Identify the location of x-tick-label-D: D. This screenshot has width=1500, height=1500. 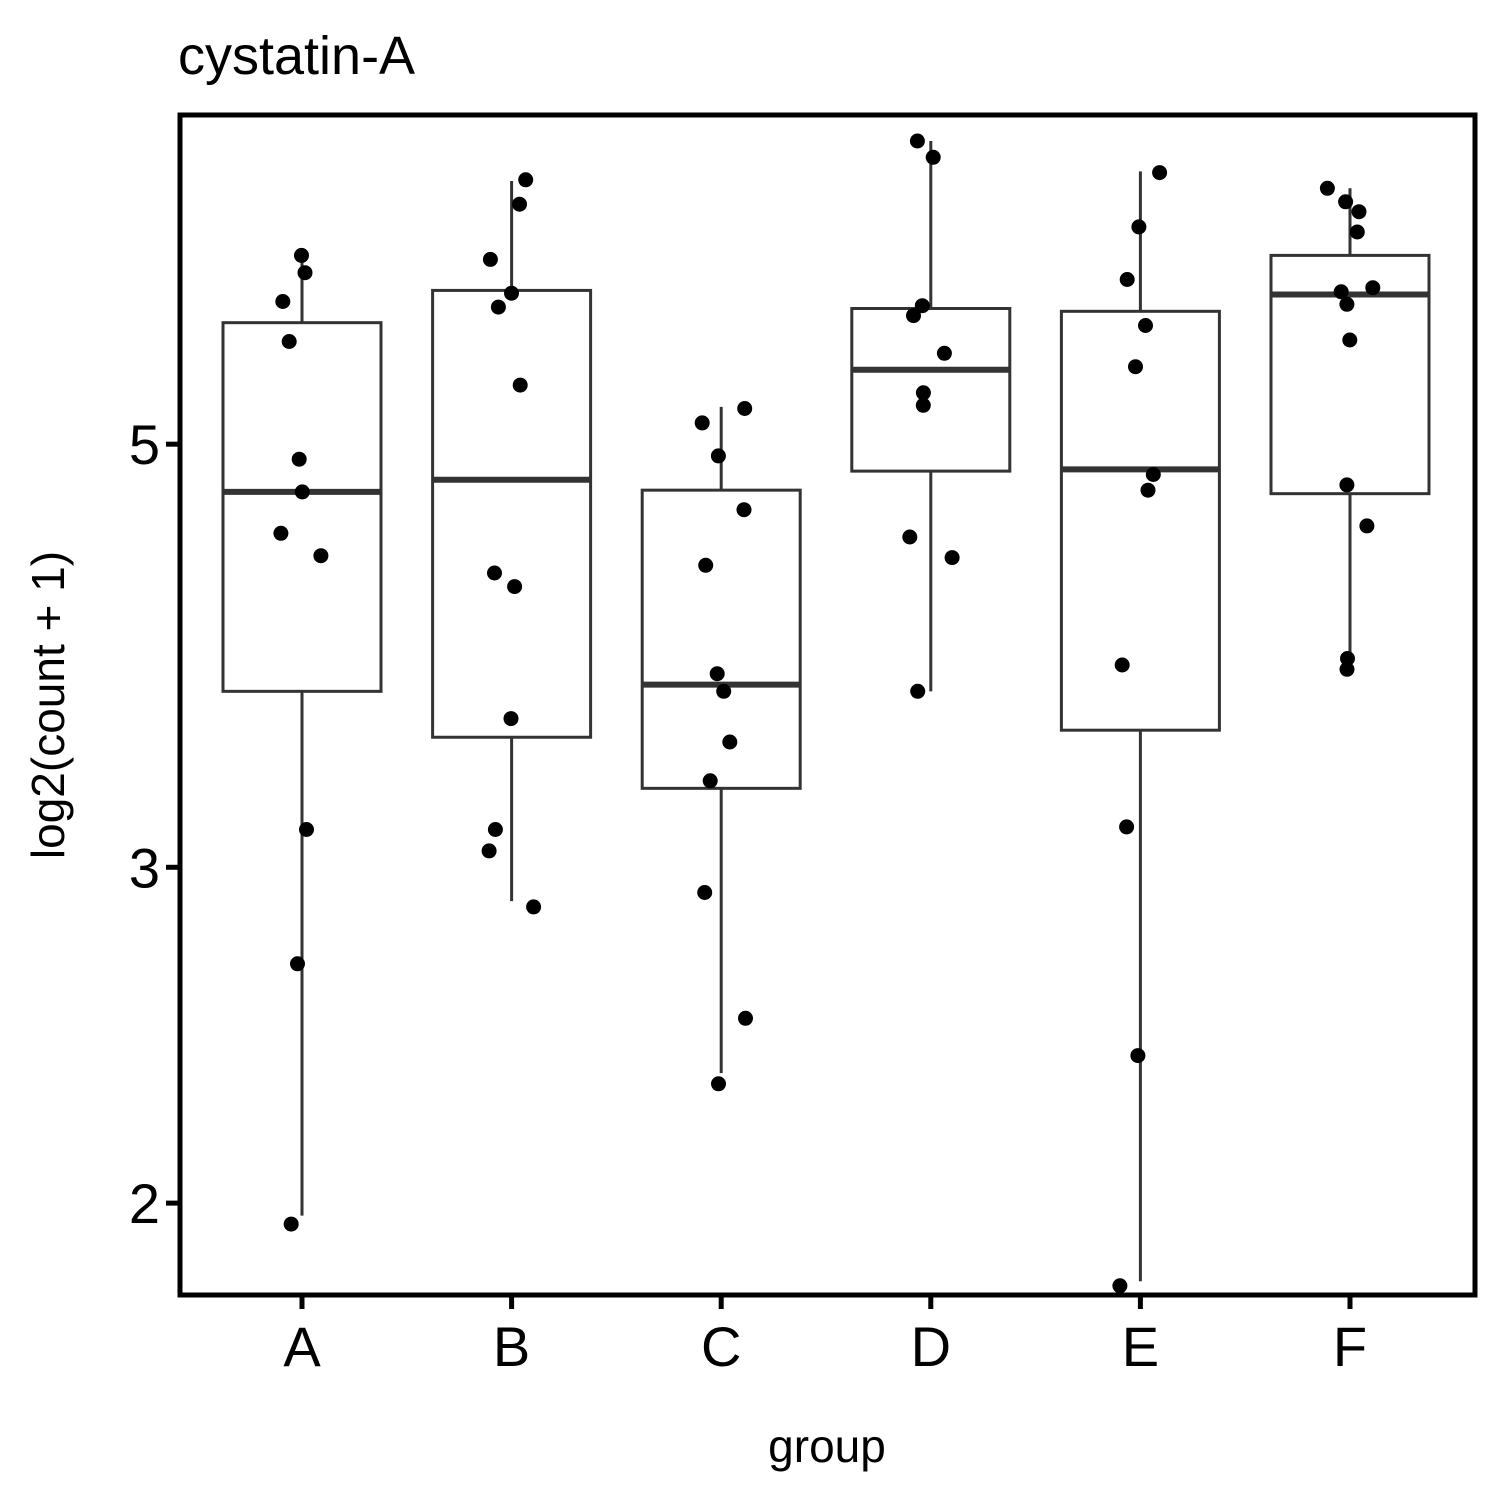
(931, 1346).